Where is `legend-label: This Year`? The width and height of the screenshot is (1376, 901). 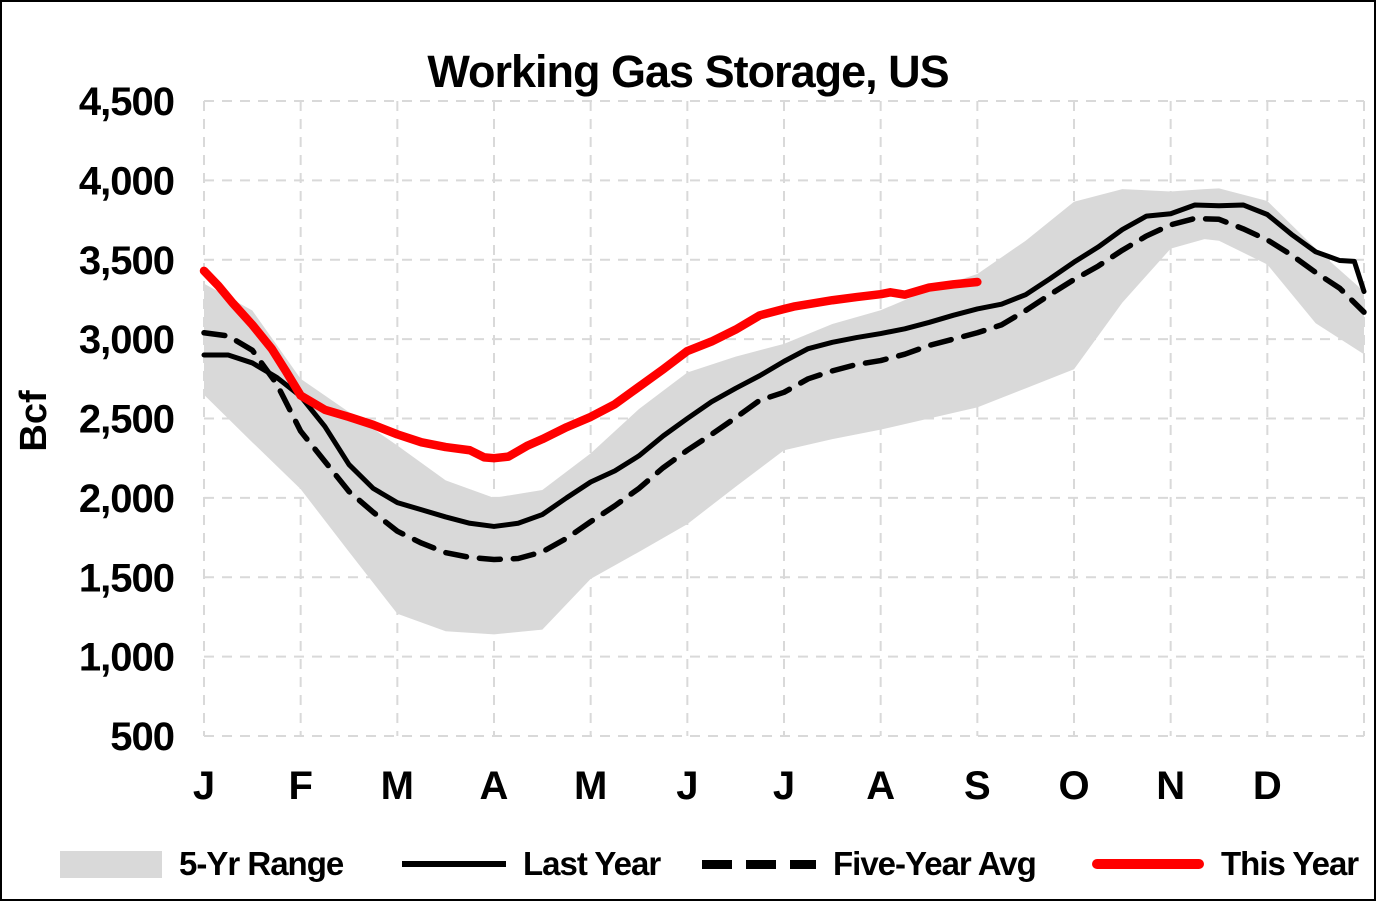
legend-label: This Year is located at coordinates (1290, 863).